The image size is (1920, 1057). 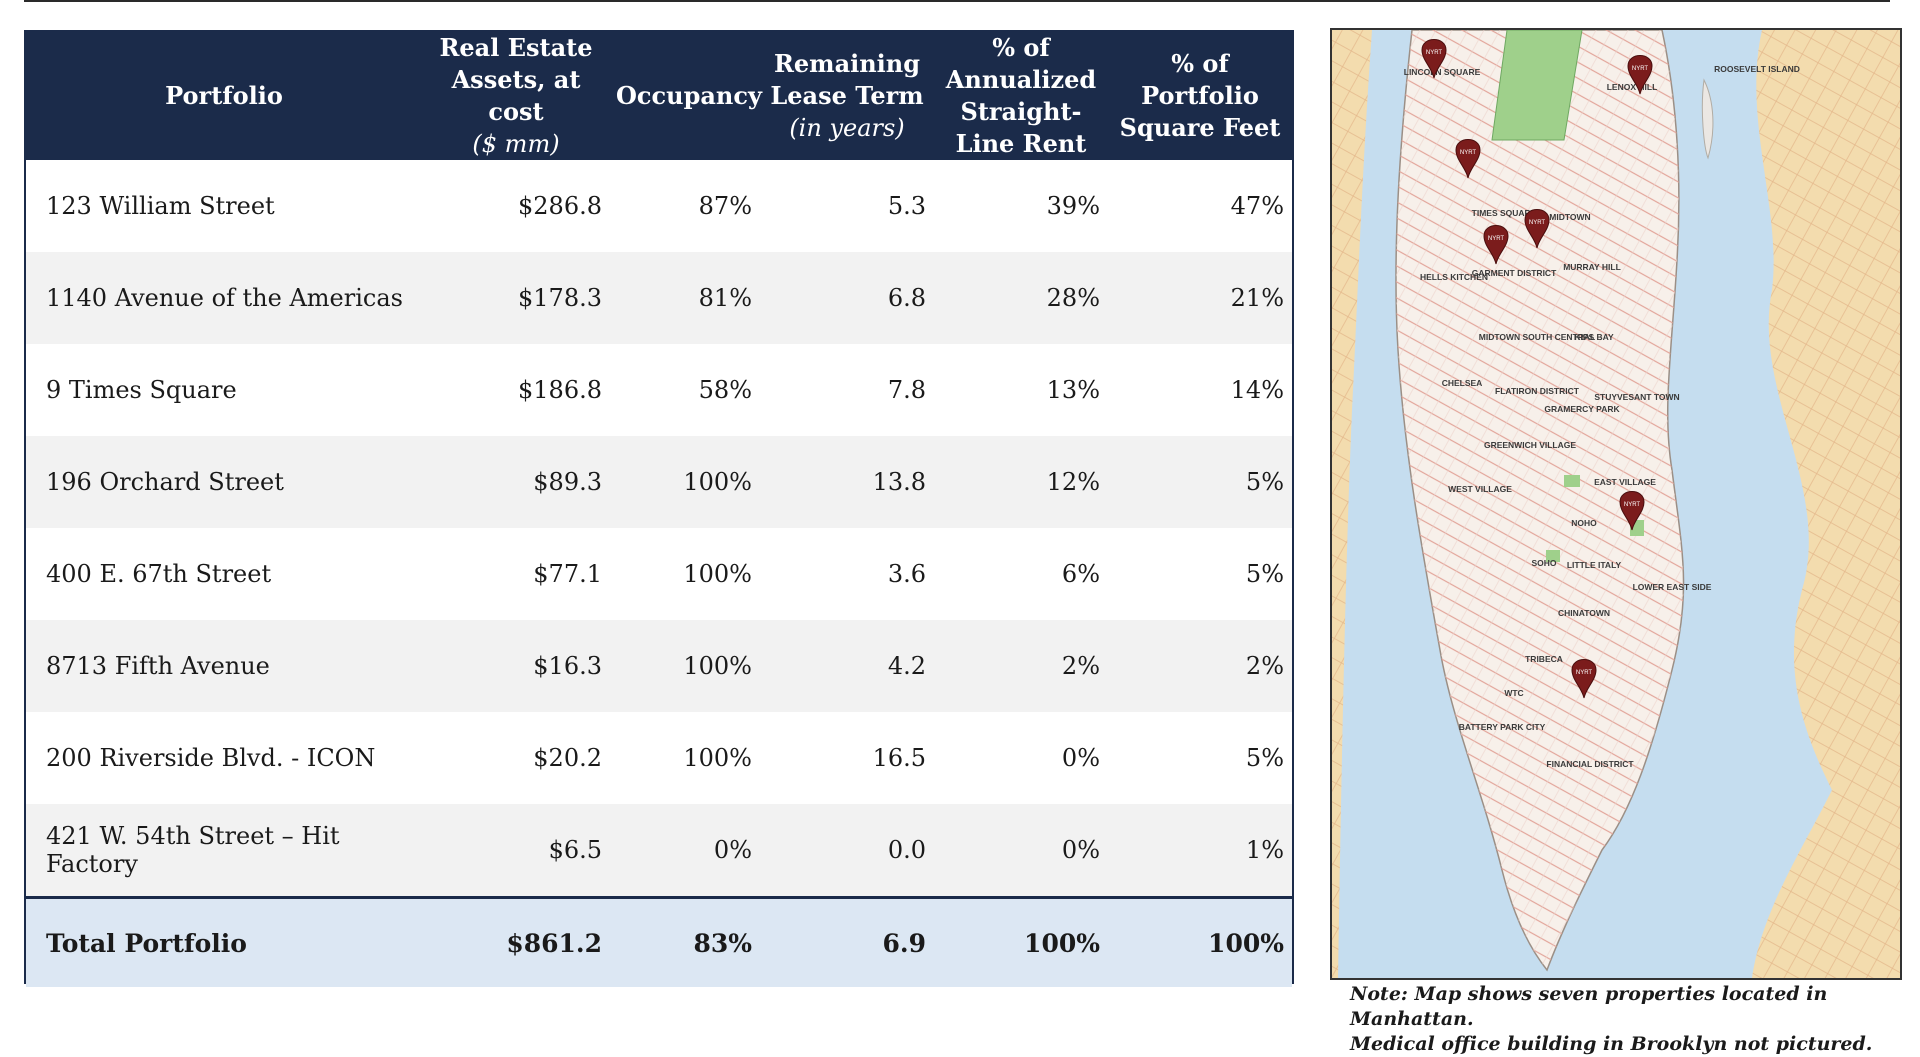 What do you see at coordinates (1584, 613) in the screenshot?
I see `label-chinatown: CHINATOWN` at bounding box center [1584, 613].